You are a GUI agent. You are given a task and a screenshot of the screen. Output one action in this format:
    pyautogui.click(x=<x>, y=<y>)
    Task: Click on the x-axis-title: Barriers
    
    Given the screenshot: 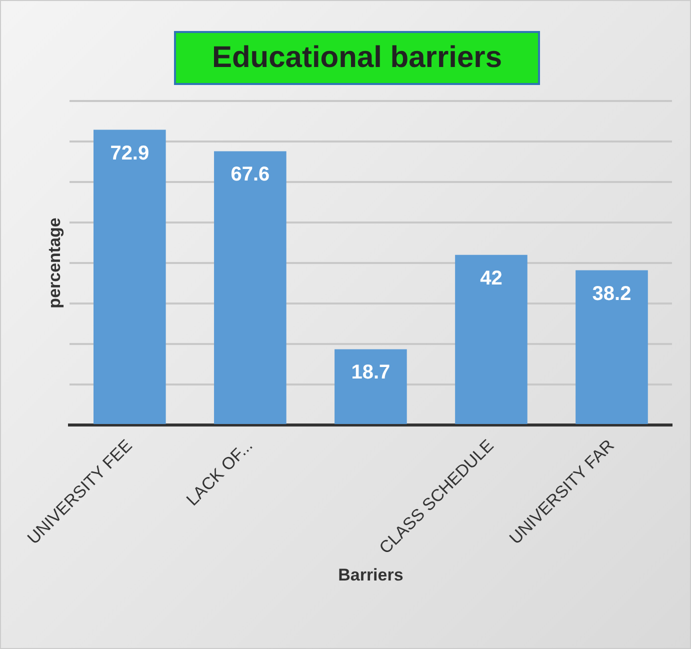 What is the action you would take?
    pyautogui.click(x=371, y=574)
    